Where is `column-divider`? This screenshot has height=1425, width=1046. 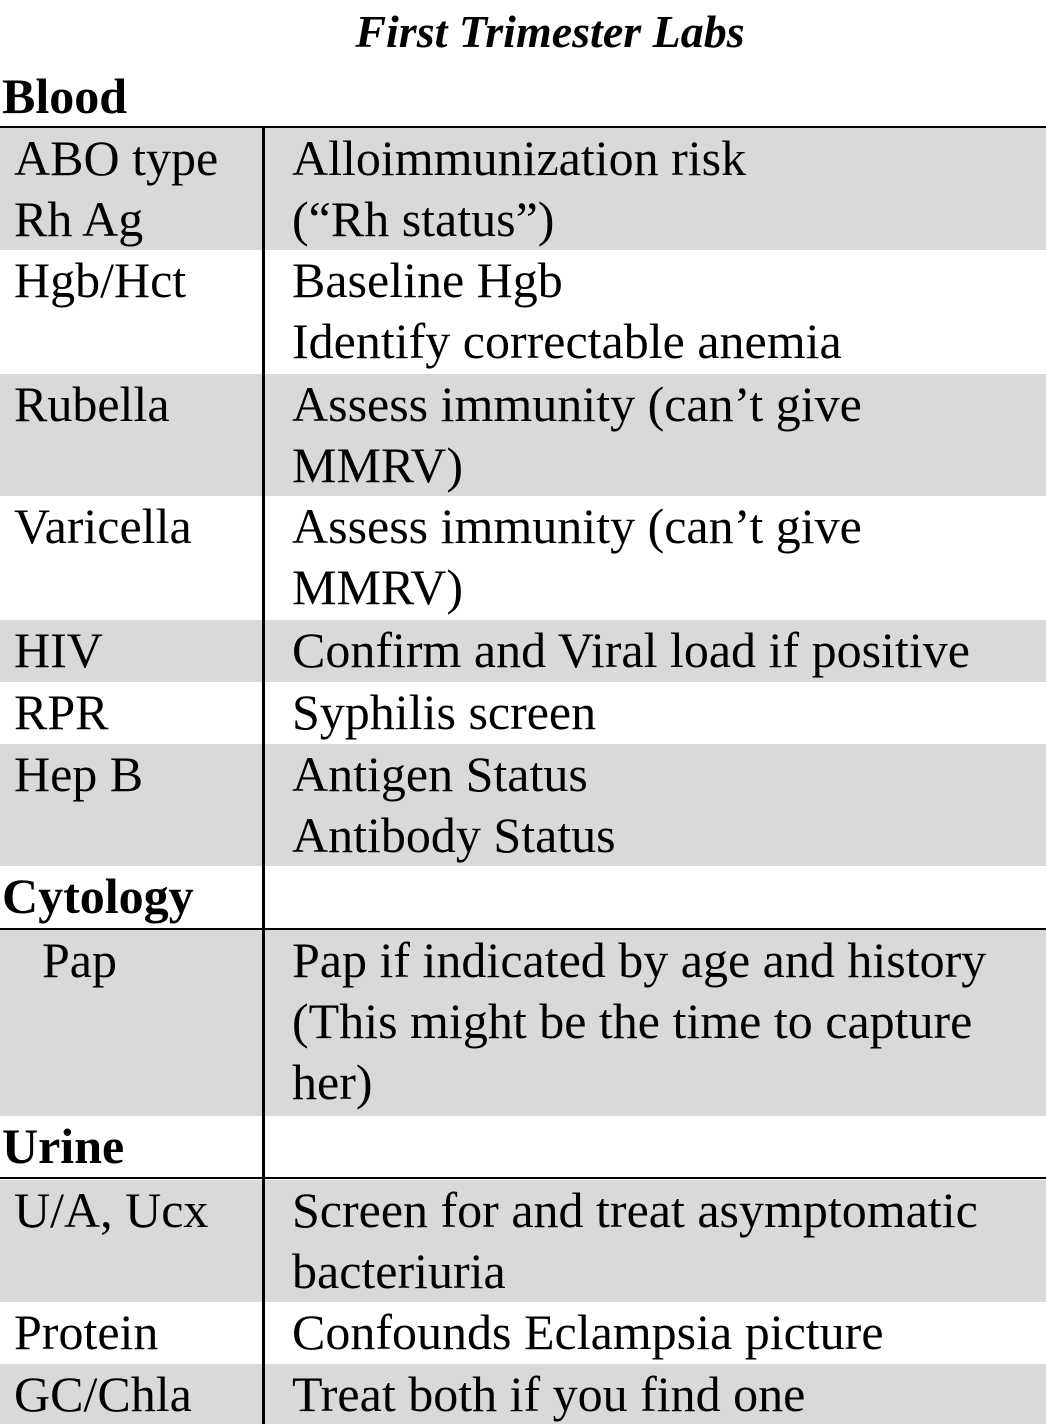
column-divider is located at coordinates (263, 775).